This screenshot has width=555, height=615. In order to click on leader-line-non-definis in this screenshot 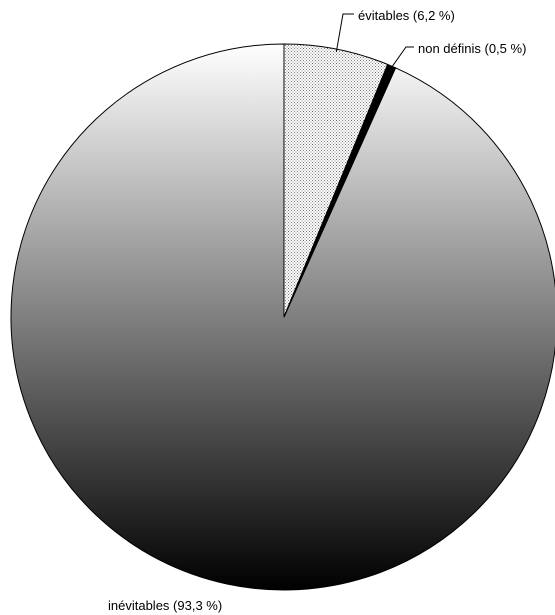, I will do `click(402, 58)`.